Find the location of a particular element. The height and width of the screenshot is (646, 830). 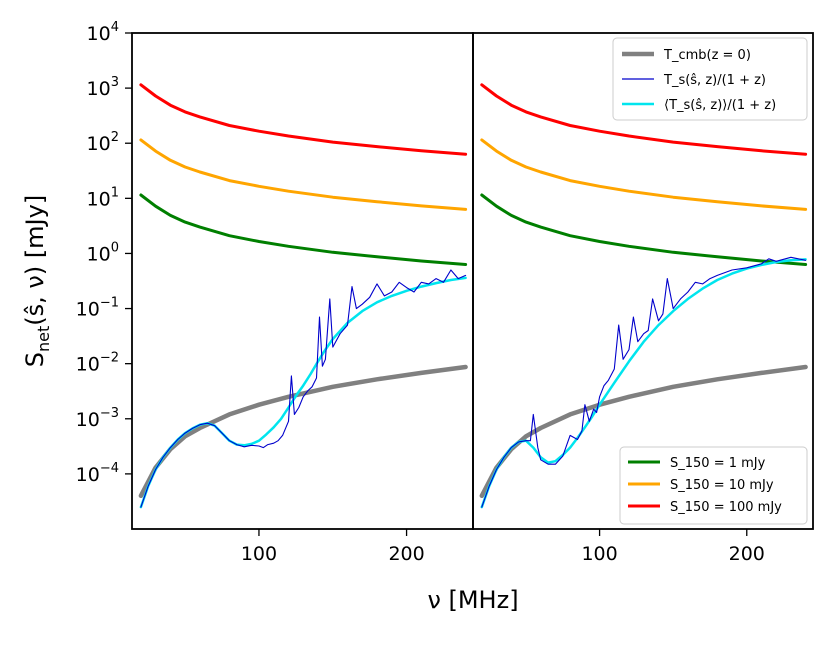

left-series-0-line is located at coordinates (303, 119).